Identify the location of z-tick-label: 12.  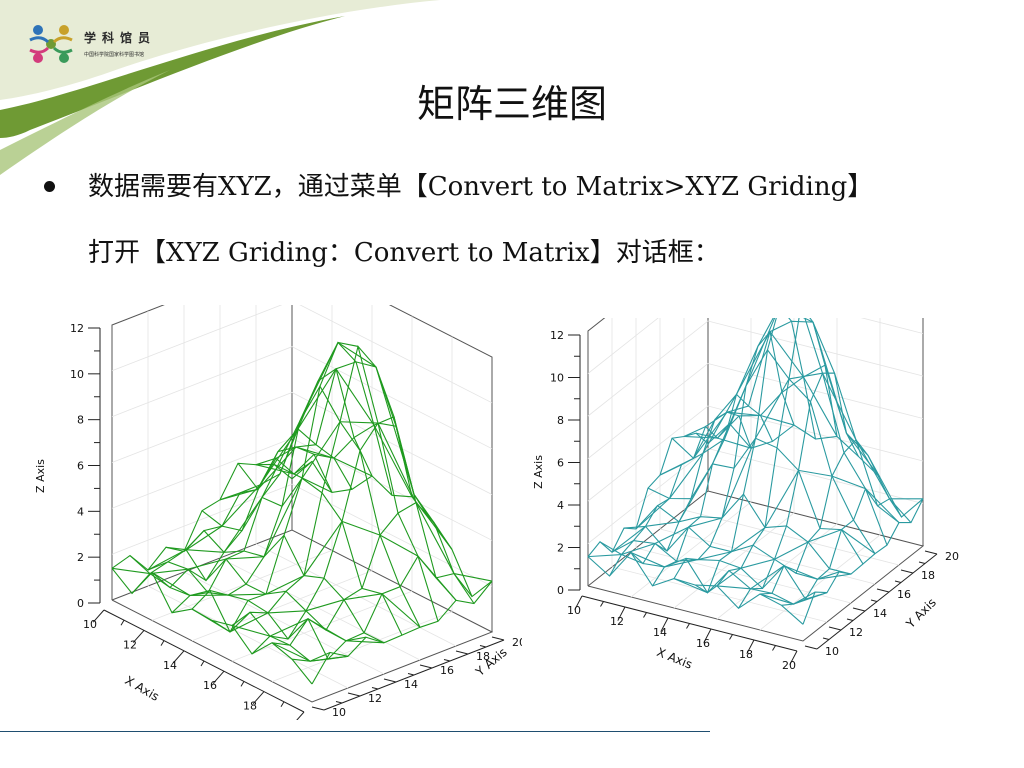
(77, 328).